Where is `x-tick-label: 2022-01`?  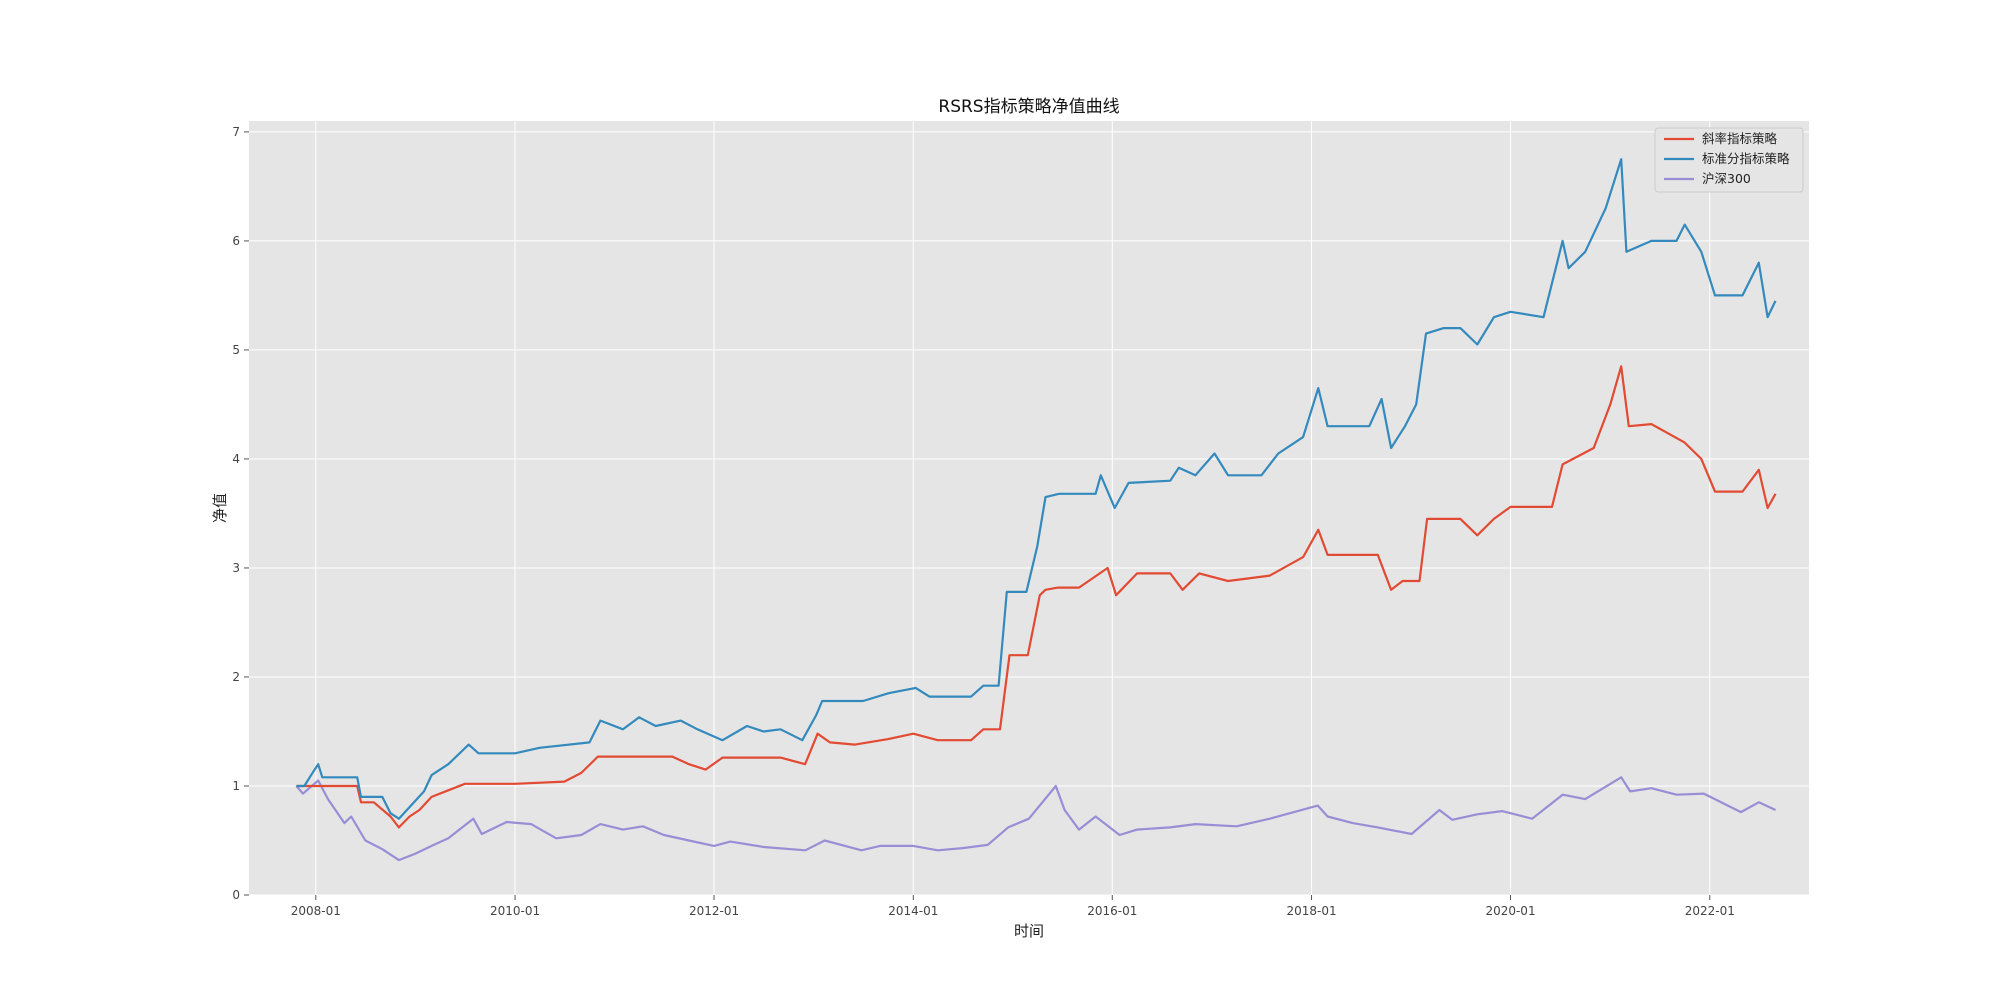
x-tick-label: 2022-01 is located at coordinates (1710, 911).